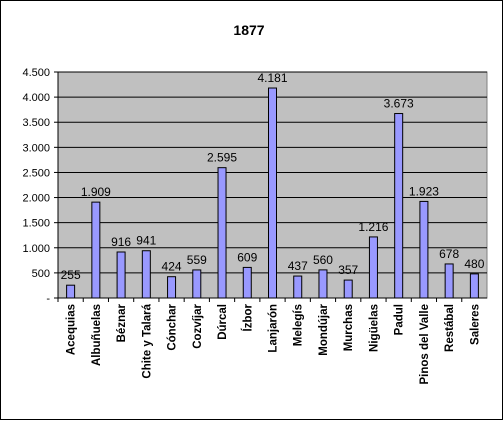  Describe the element at coordinates (96, 192) in the screenshot. I see `data-label: 1.909` at that location.